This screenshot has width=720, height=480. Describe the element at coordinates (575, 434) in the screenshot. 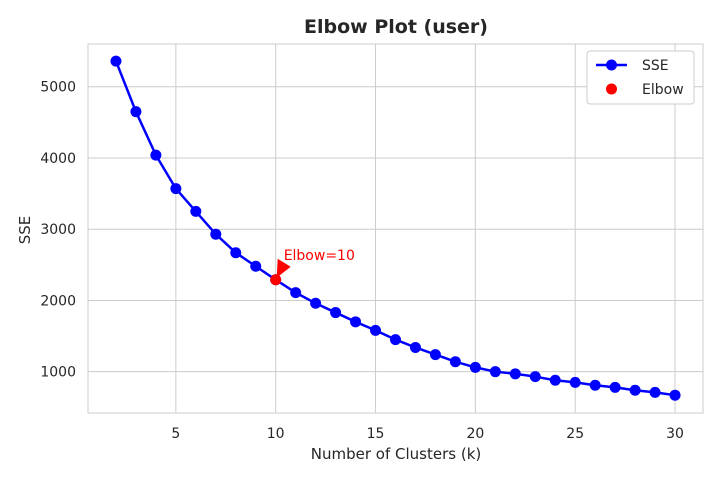

I see `x-tick-label: 25` at that location.